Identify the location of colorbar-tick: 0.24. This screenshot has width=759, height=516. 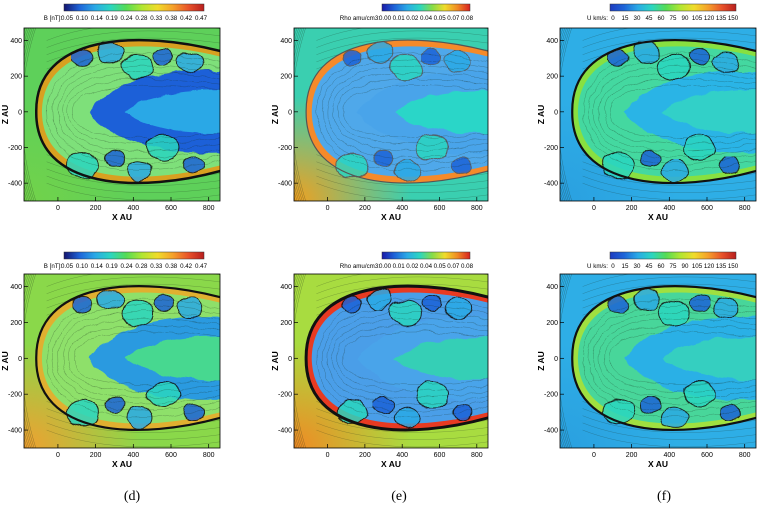
(127, 266).